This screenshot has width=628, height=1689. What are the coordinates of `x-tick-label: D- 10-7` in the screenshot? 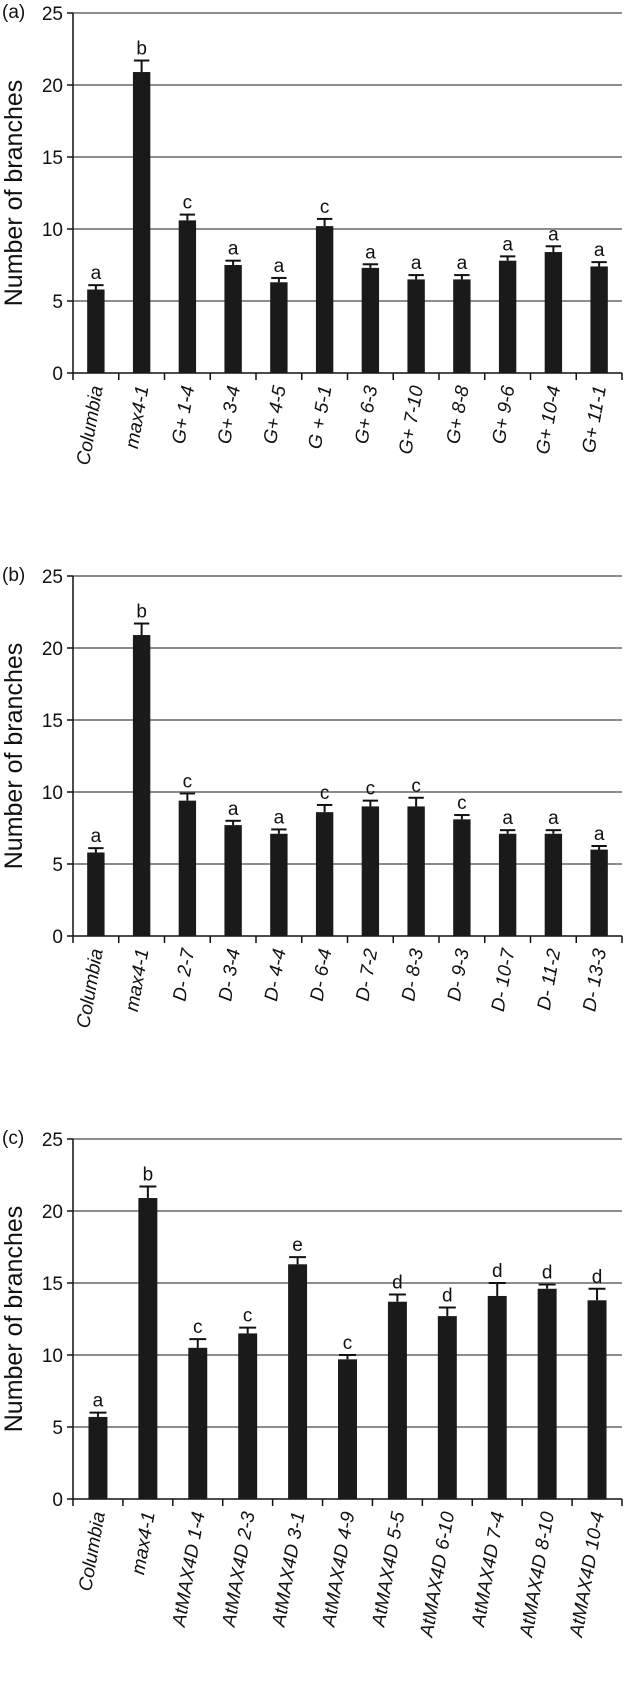 It's located at (504, 979).